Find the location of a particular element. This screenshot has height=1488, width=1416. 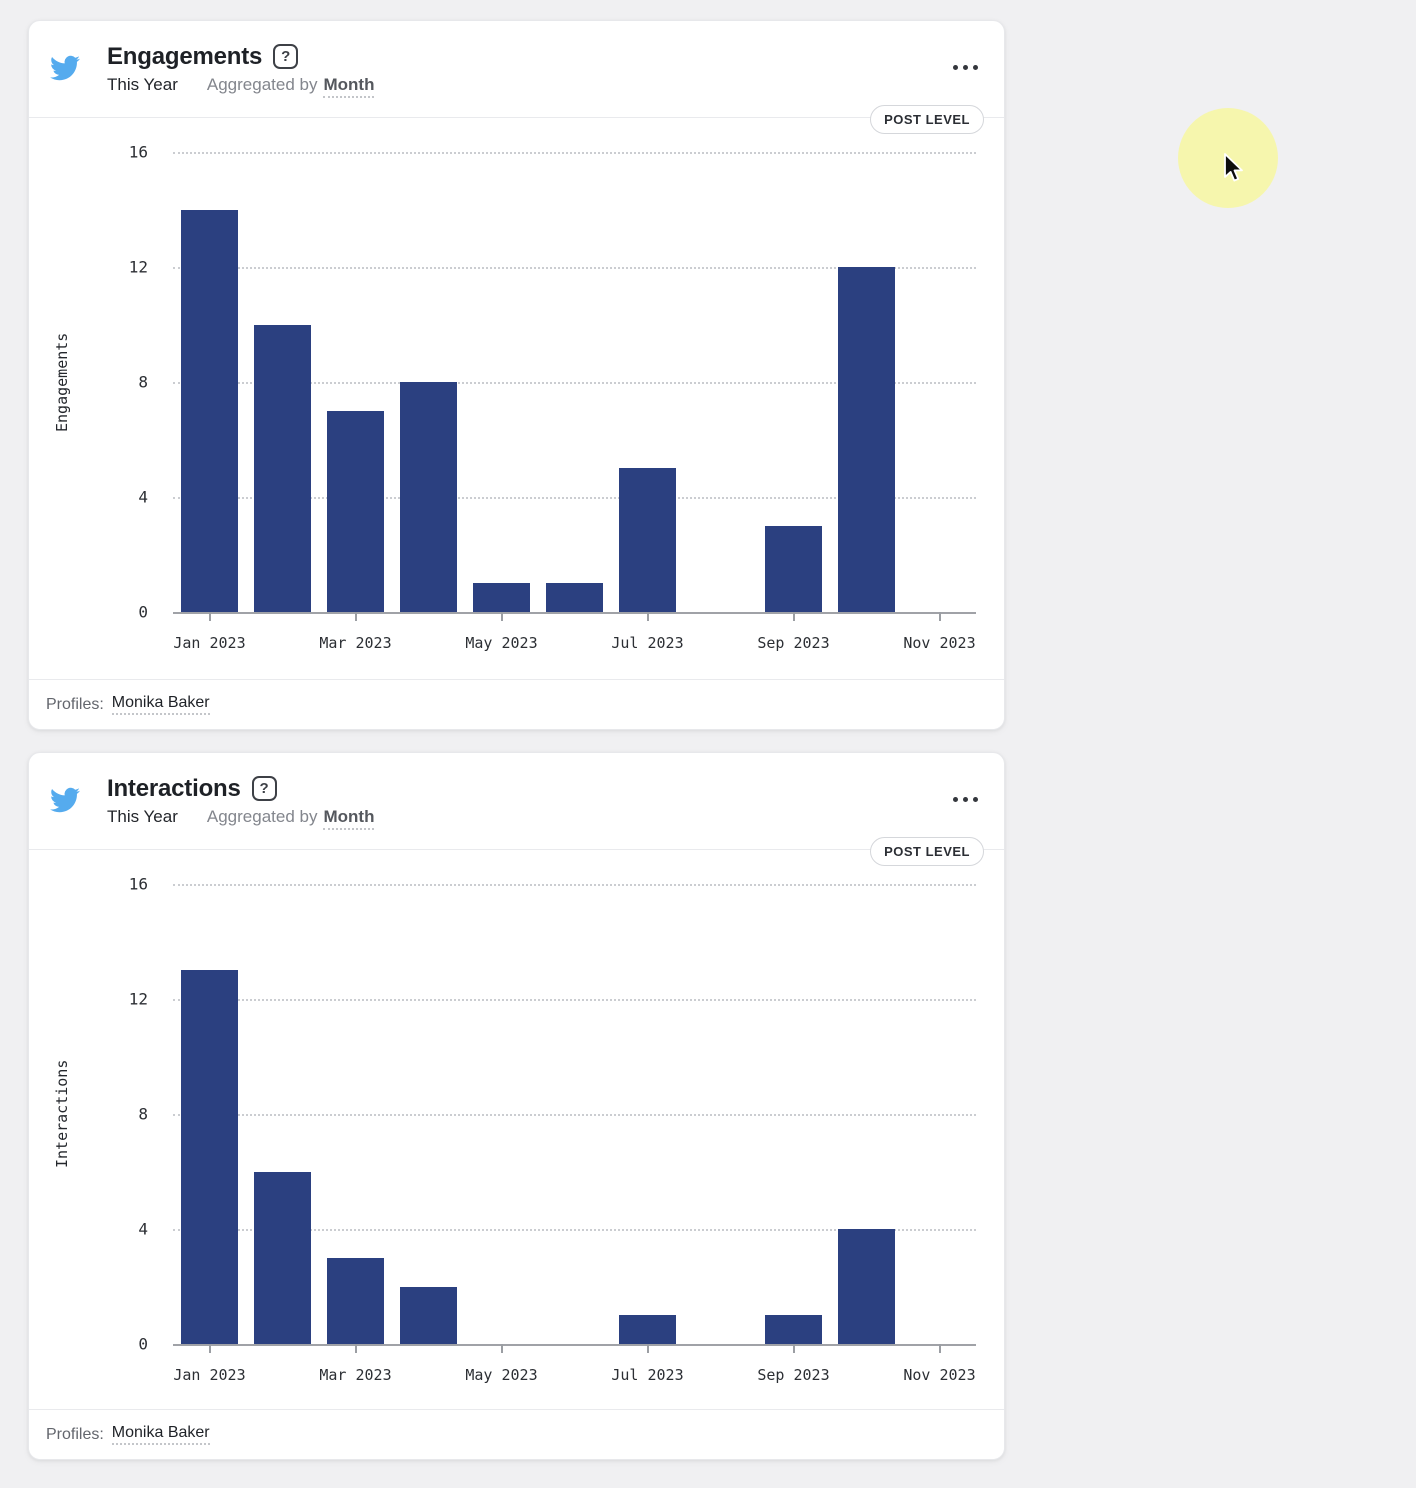

x-tick-label: Jan 2023 is located at coordinates (209, 643).